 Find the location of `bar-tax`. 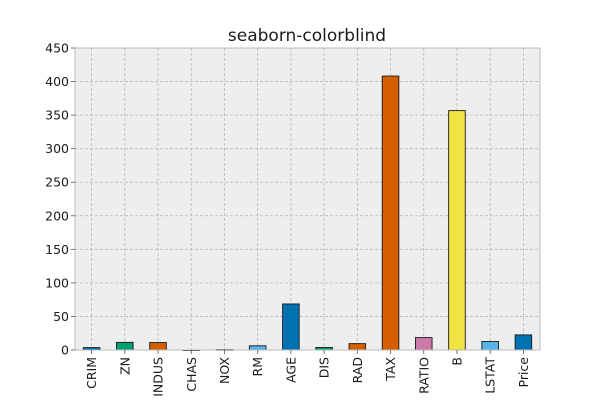

bar-tax is located at coordinates (390, 213).